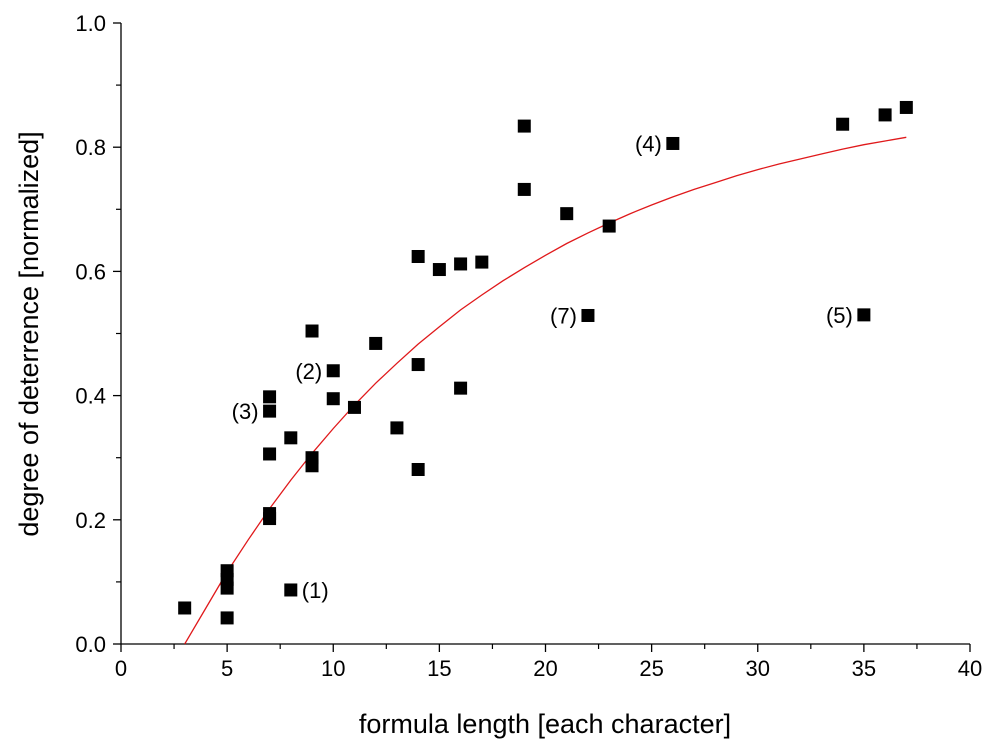 This screenshot has height=749, width=988. What do you see at coordinates (308, 371) in the screenshot?
I see `point-annotation: (2)` at bounding box center [308, 371].